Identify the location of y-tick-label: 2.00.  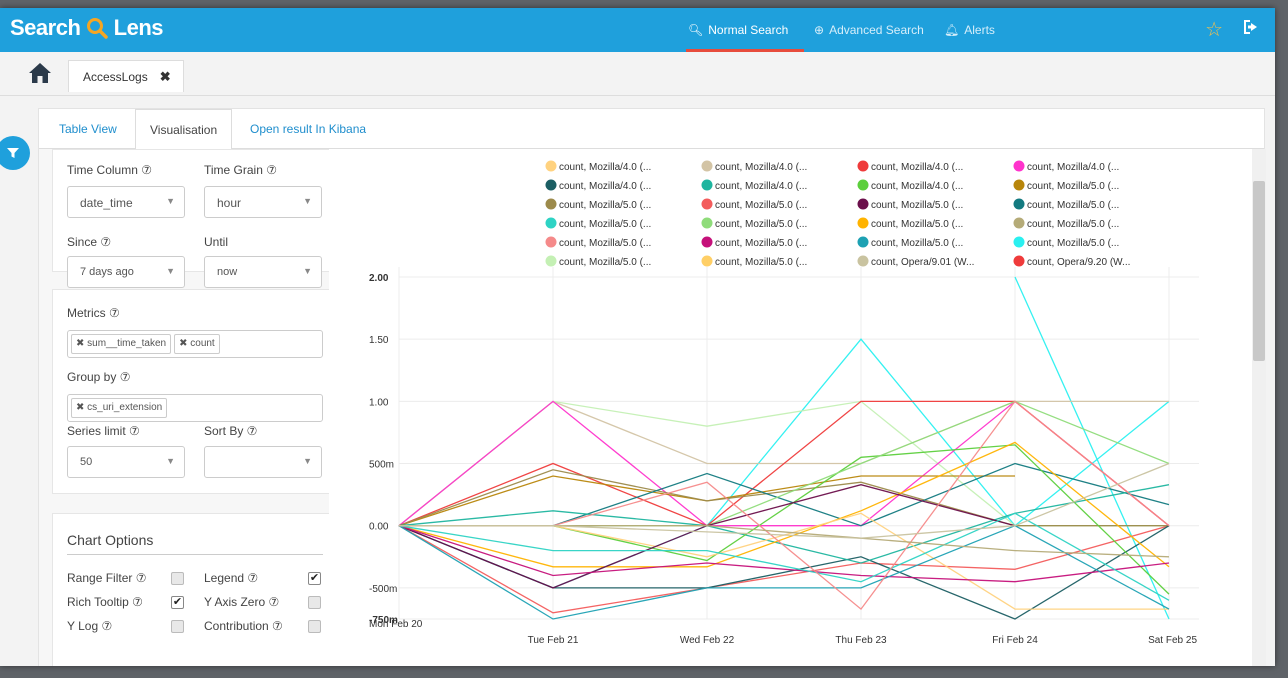
(379, 278).